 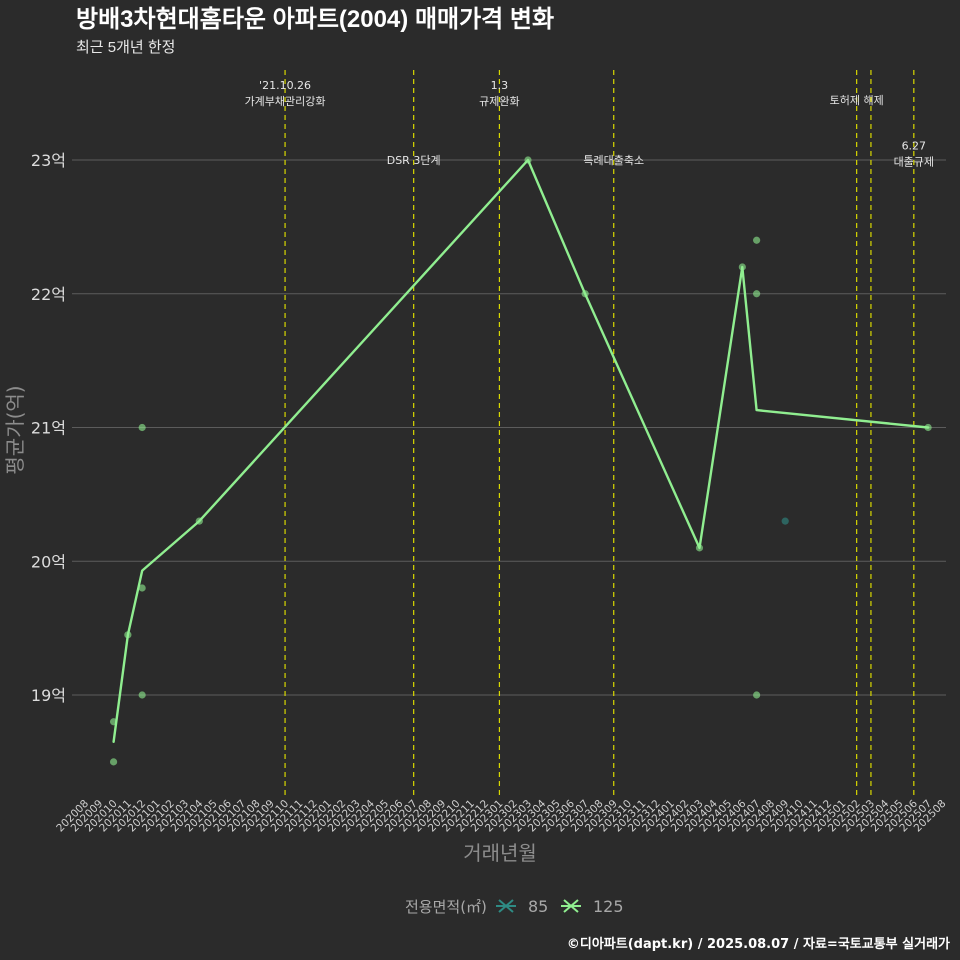 What do you see at coordinates (315, 19) in the screenshot?
I see `chart-title: 방배3차현대홈타운 아파트(2004) 매매가격 변화` at bounding box center [315, 19].